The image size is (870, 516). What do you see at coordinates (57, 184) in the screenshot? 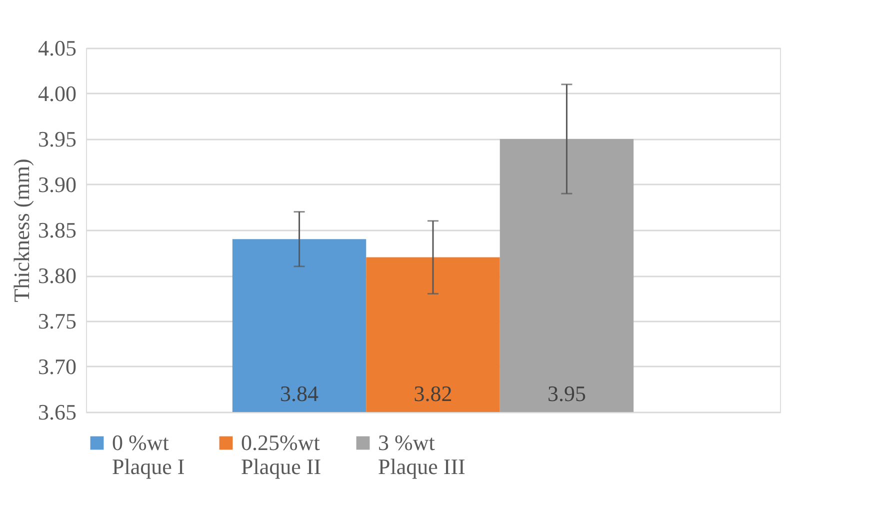
I see `y-tick-label: 3.90` at bounding box center [57, 184].